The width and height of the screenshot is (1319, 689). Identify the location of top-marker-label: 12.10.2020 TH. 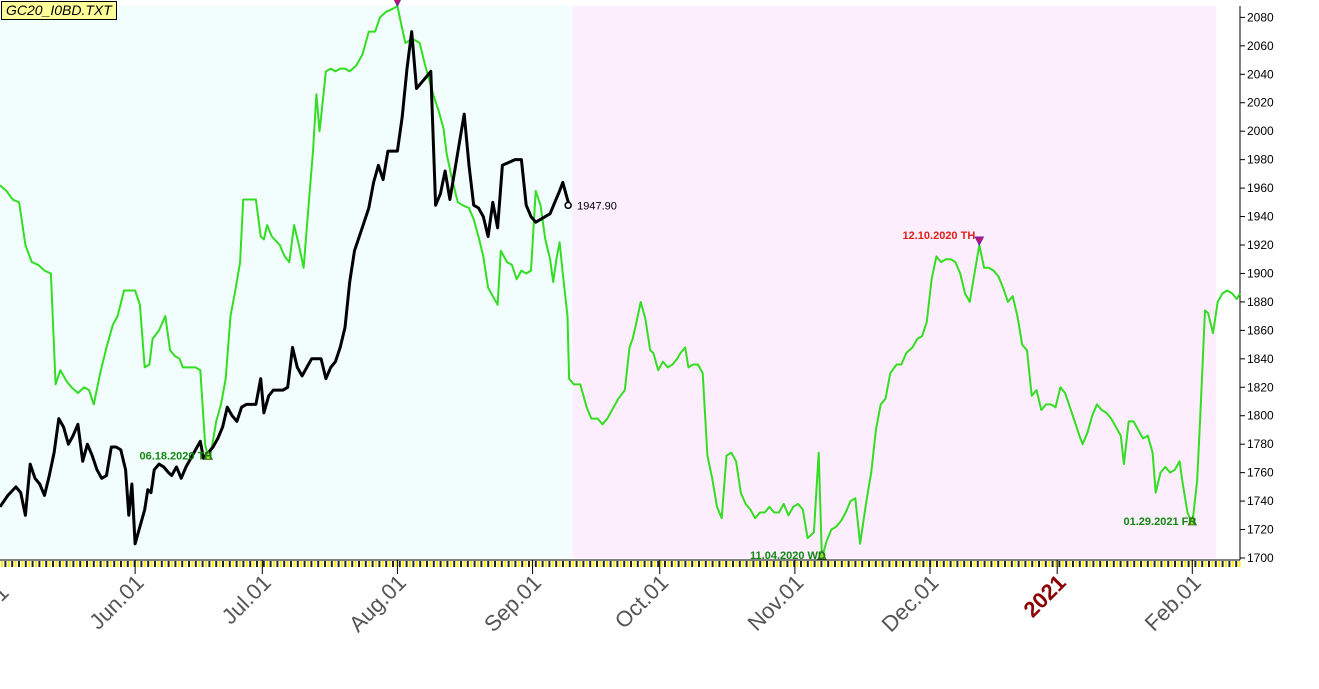
(939, 236).